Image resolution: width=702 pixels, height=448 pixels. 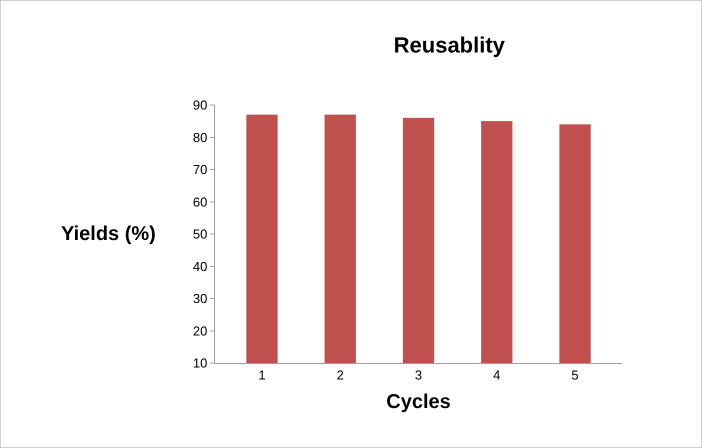 I want to click on y-tick-label: 50, so click(x=200, y=234).